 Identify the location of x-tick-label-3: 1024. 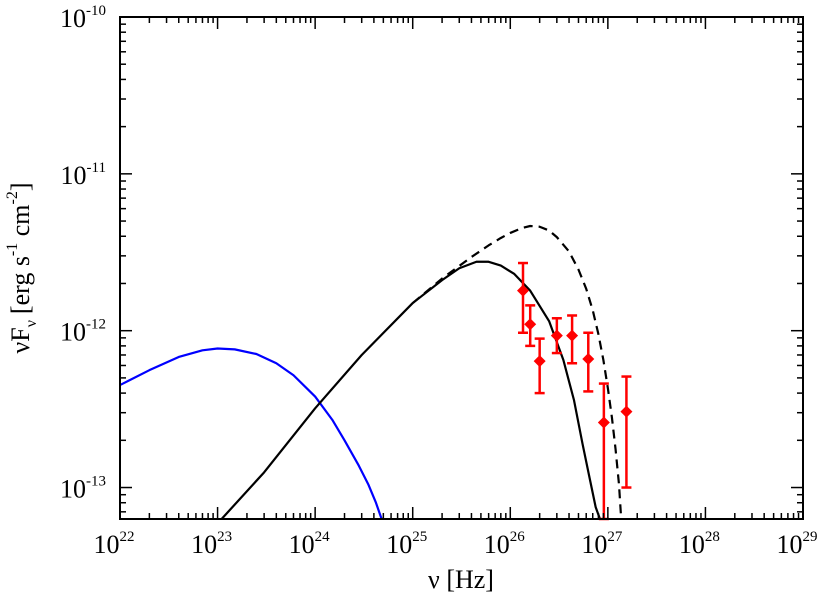
(310, 544).